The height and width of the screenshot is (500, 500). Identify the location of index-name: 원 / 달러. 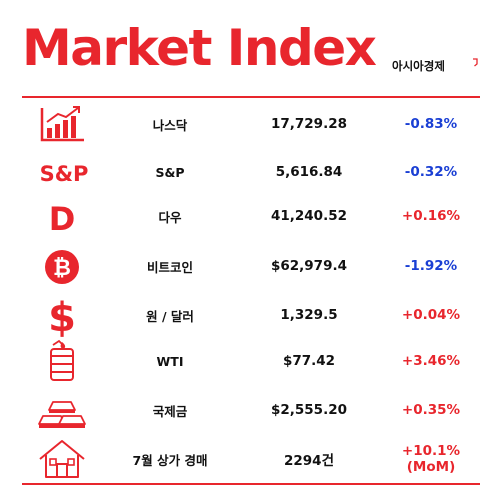
(170, 316).